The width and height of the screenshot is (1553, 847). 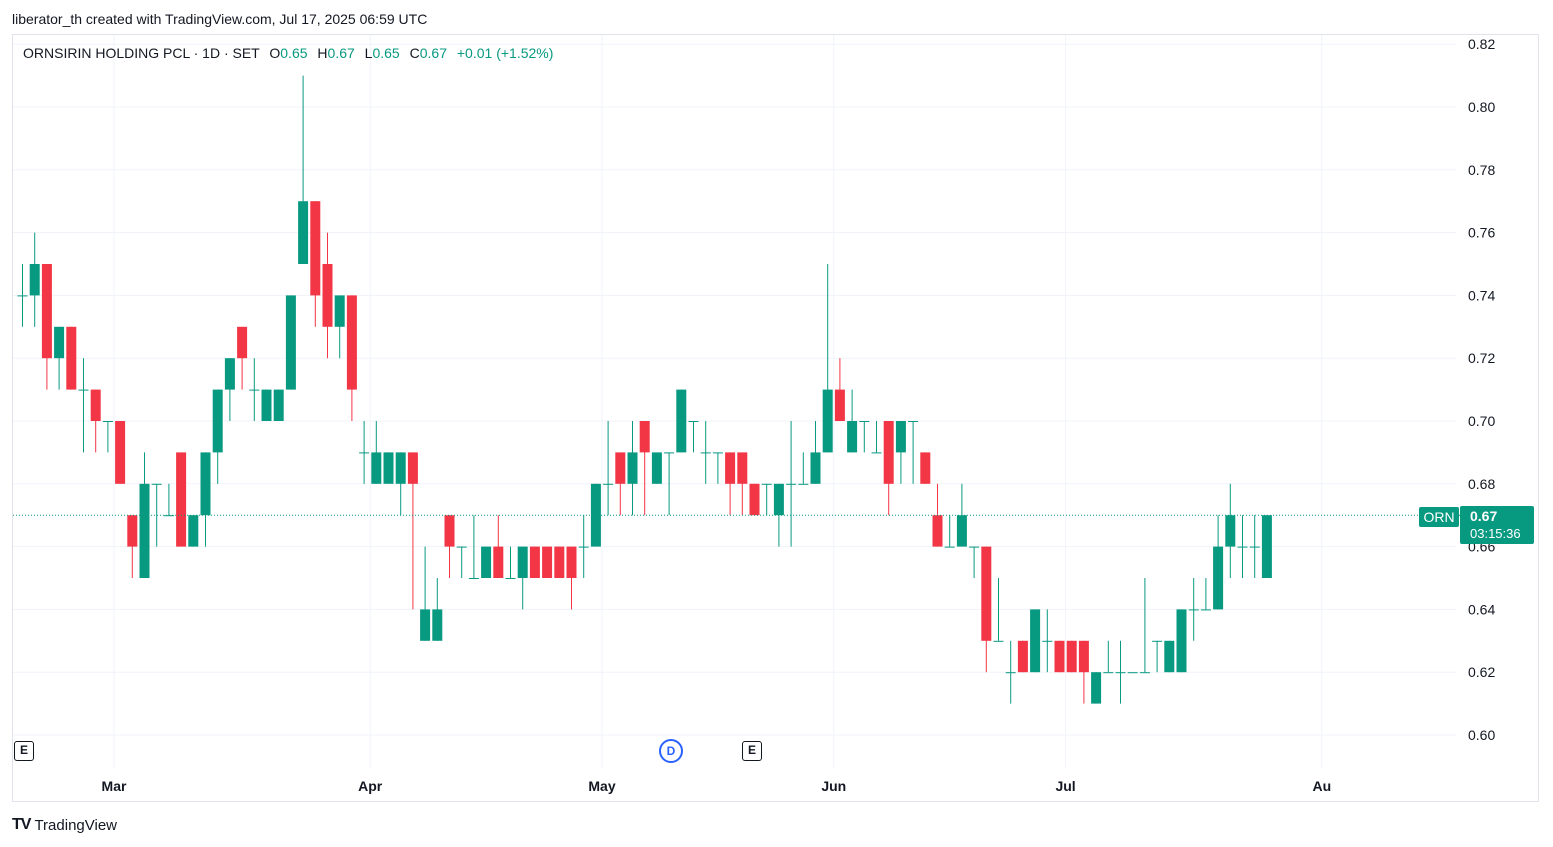 What do you see at coordinates (833, 786) in the screenshot?
I see `time-tick-label: Jun` at bounding box center [833, 786].